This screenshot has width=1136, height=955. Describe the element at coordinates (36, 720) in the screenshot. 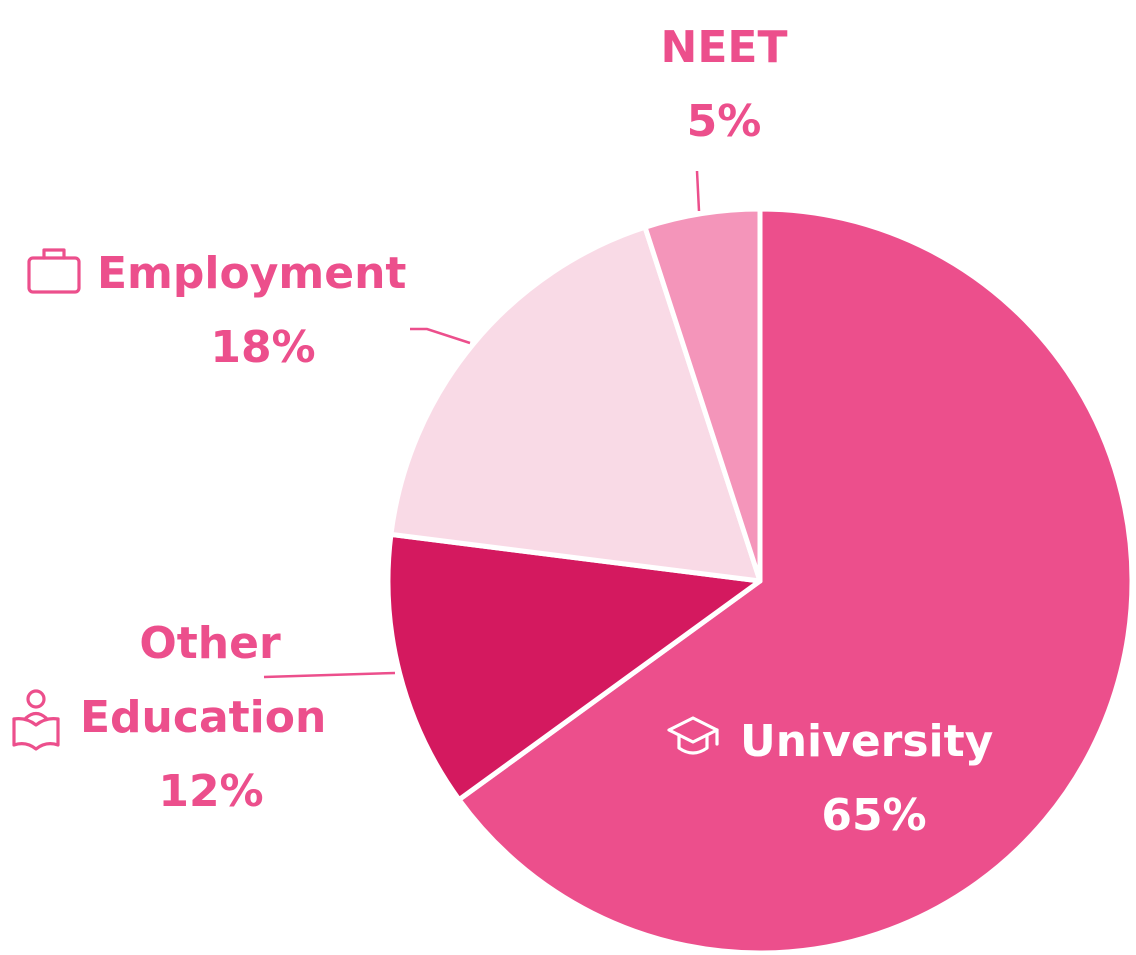

I see `book-reader-icon` at that location.